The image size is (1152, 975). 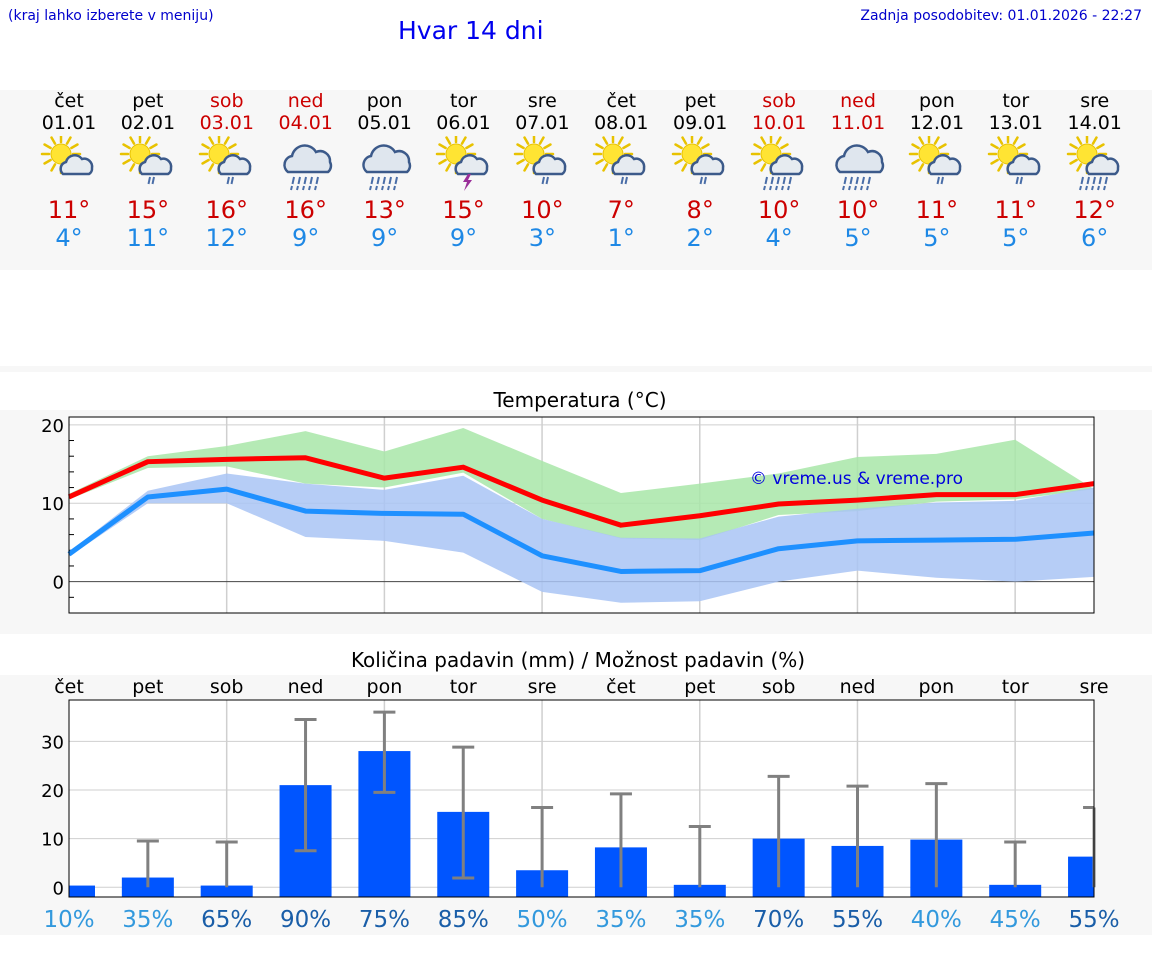 What do you see at coordinates (463, 920) in the screenshot?
I see `precipitation-probability: 85%` at bounding box center [463, 920].